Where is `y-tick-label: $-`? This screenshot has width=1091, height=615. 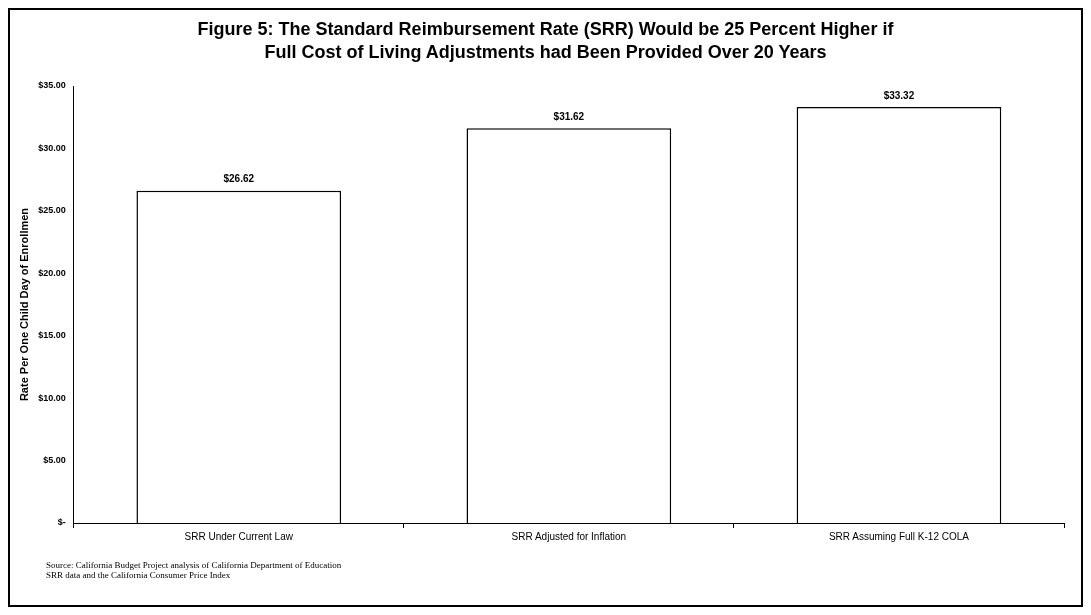 y-tick-label: $- is located at coordinates (61, 522).